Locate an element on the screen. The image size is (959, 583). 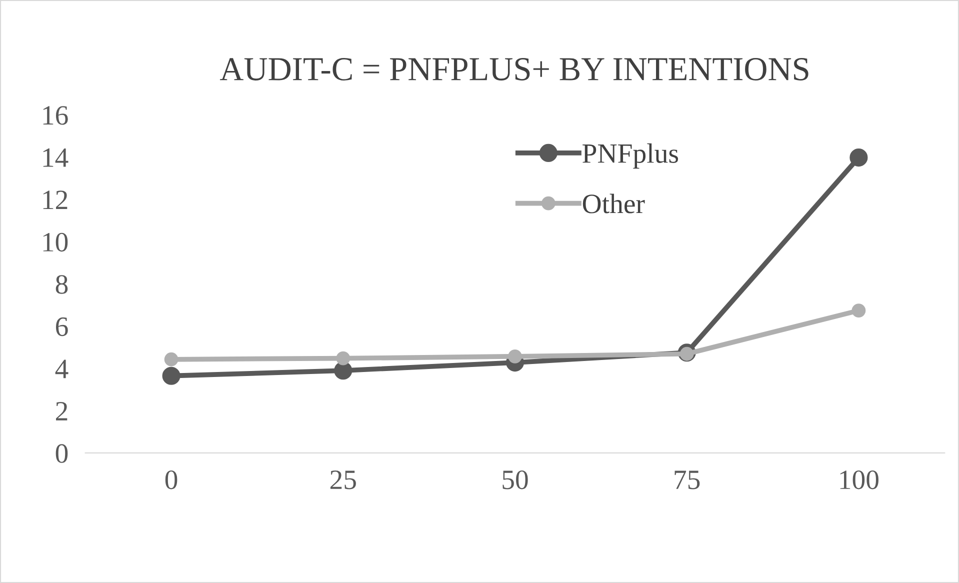
y-tick-label: 8 is located at coordinates (62, 284).